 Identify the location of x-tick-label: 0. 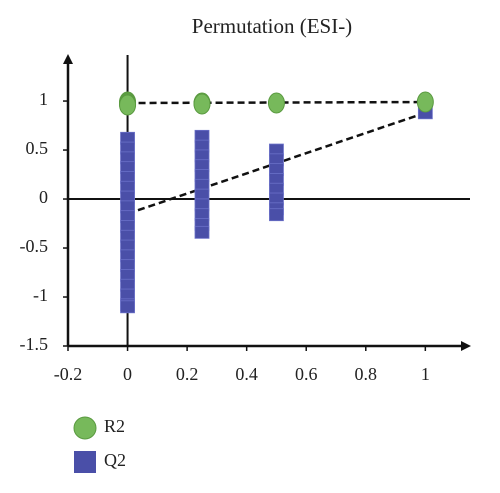
(127, 374).